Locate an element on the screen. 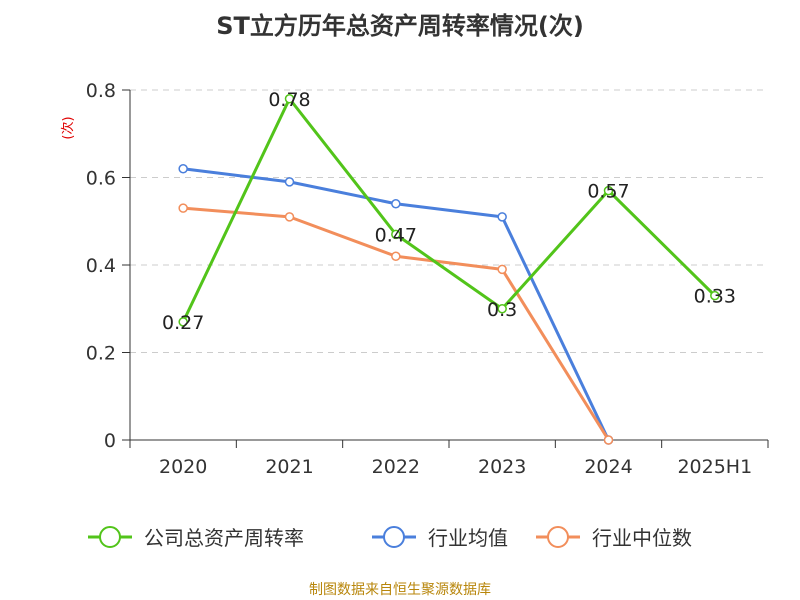 Image resolution: width=800 pixels, height=600 pixels. chart-title: ST立方历年总资产周转率情况(次) is located at coordinates (400, 26).